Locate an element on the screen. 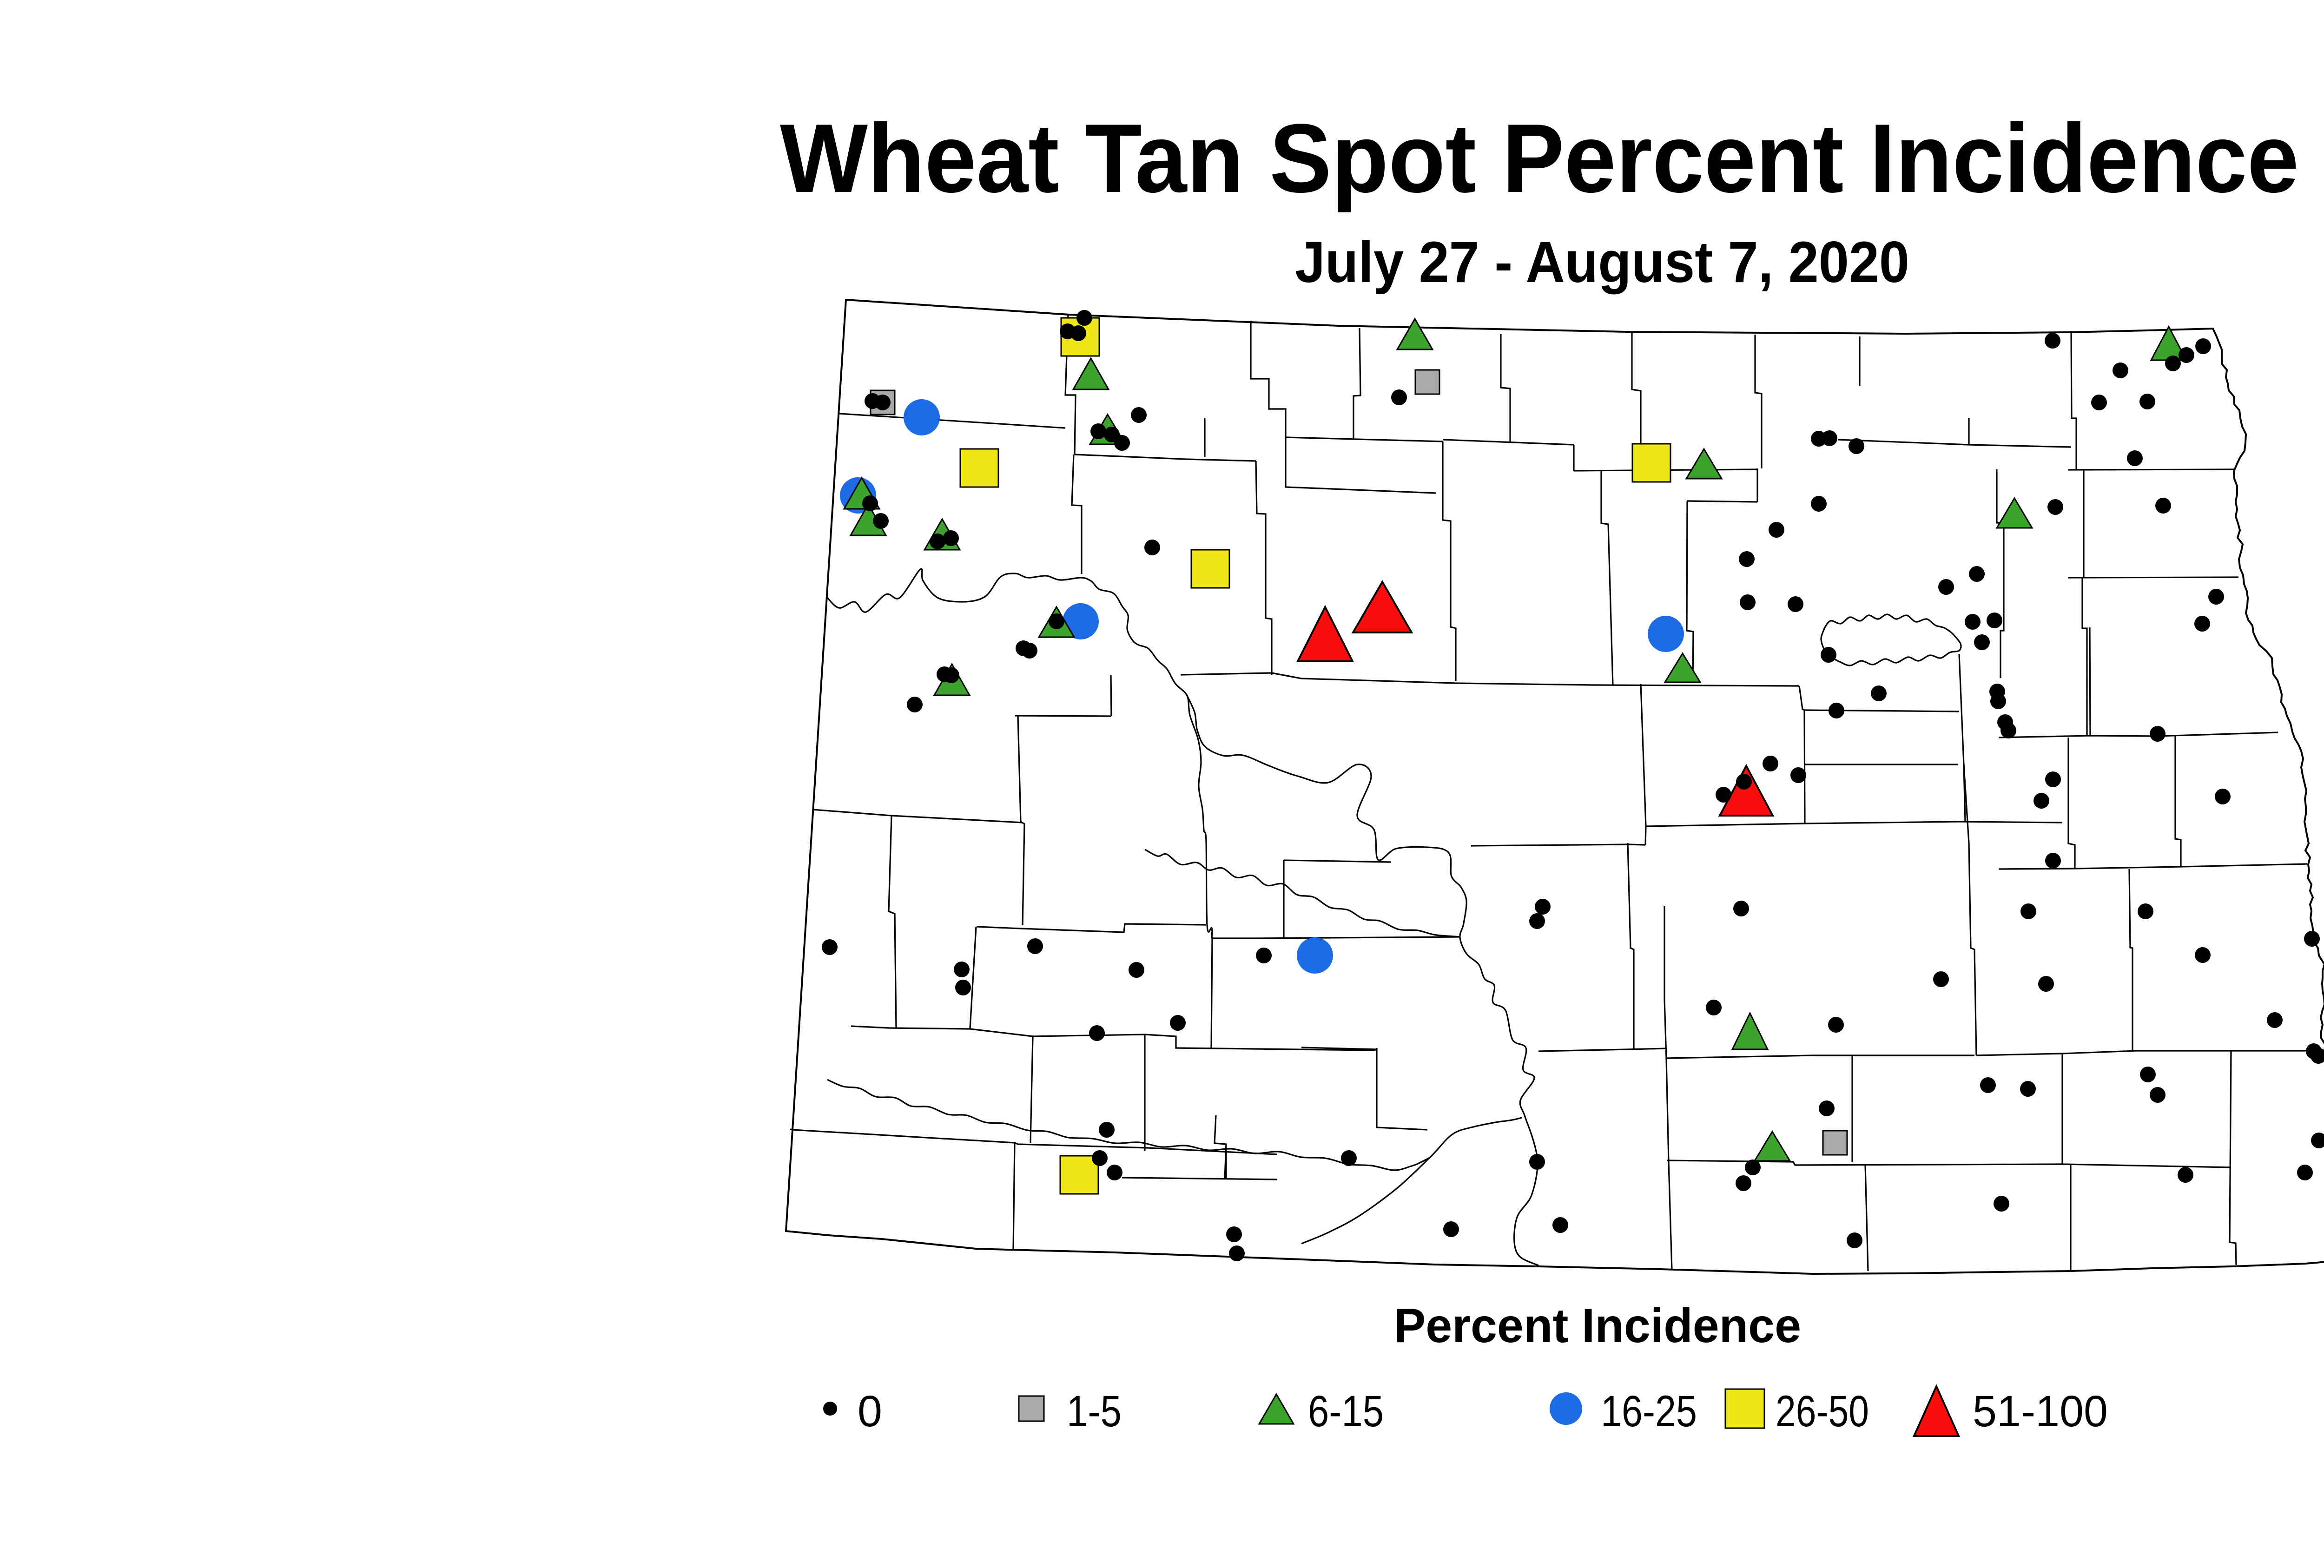  svg-text: 26-50 is located at coordinates (1822, 1411).